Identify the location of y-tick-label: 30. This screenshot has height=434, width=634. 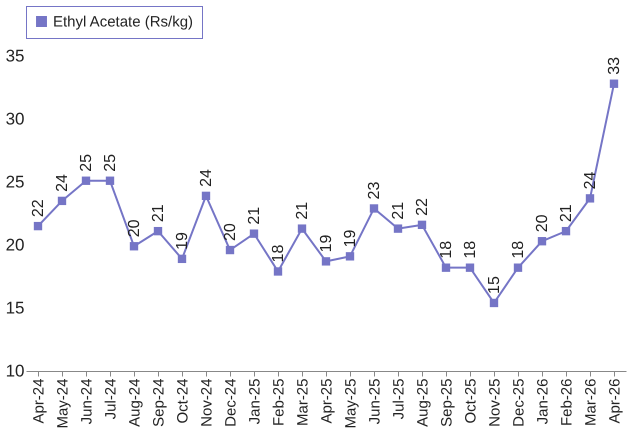
(15, 119).